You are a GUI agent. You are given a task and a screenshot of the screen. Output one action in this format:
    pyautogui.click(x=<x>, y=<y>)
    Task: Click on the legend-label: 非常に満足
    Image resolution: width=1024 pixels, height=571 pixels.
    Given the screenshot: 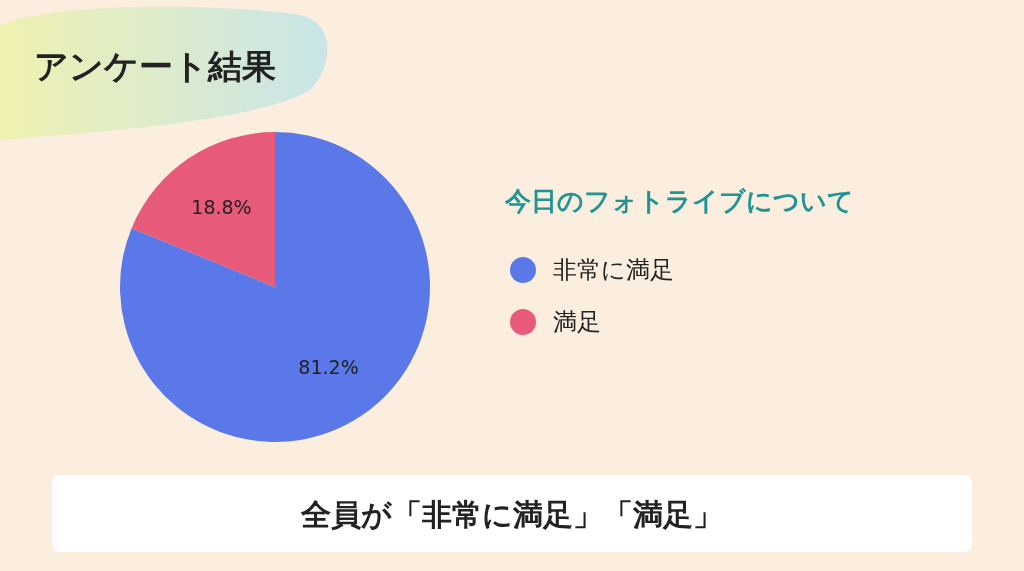 What is the action you would take?
    pyautogui.click(x=613, y=270)
    